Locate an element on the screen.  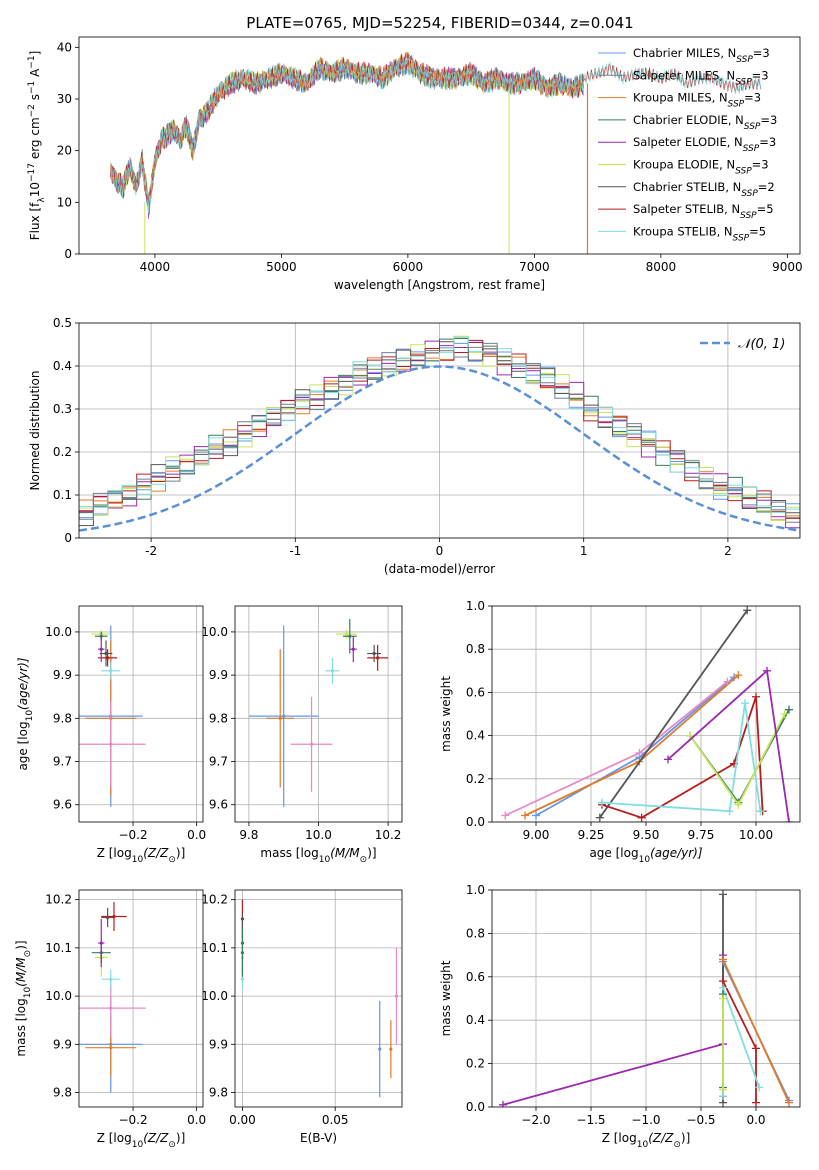
legend-entry: Salpeter STELIB, NSSP=5 is located at coordinates (703, 211).